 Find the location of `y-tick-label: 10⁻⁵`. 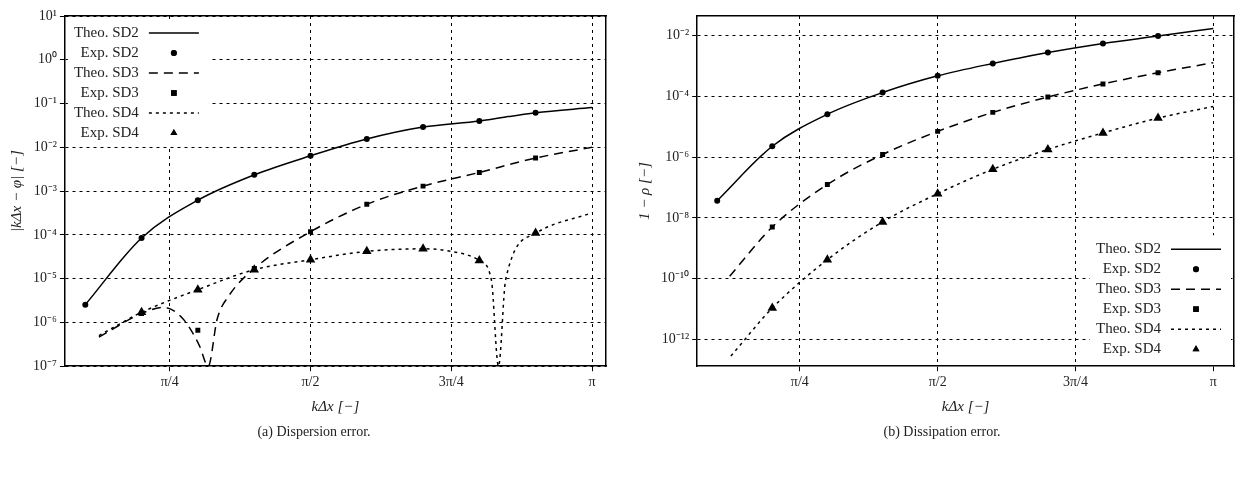

y-tick-label: 10⁻⁵ is located at coordinates (44, 278).